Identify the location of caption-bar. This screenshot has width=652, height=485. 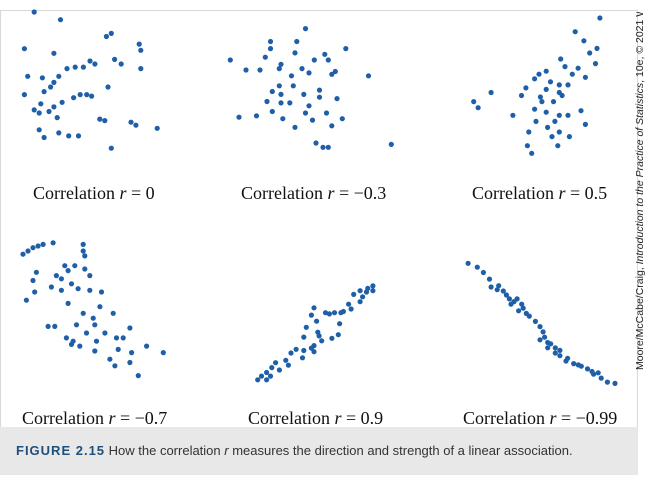
(319, 451).